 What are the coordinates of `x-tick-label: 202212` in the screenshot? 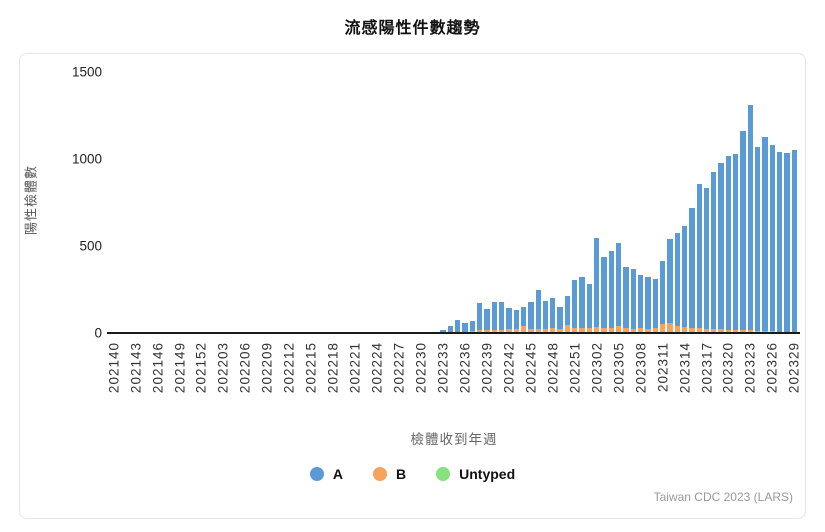 It's located at (289, 368).